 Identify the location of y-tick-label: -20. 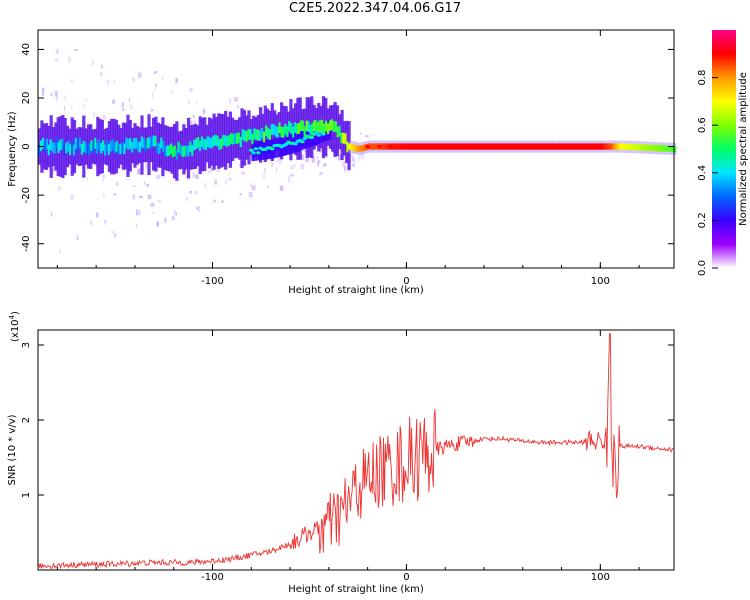
(26, 195).